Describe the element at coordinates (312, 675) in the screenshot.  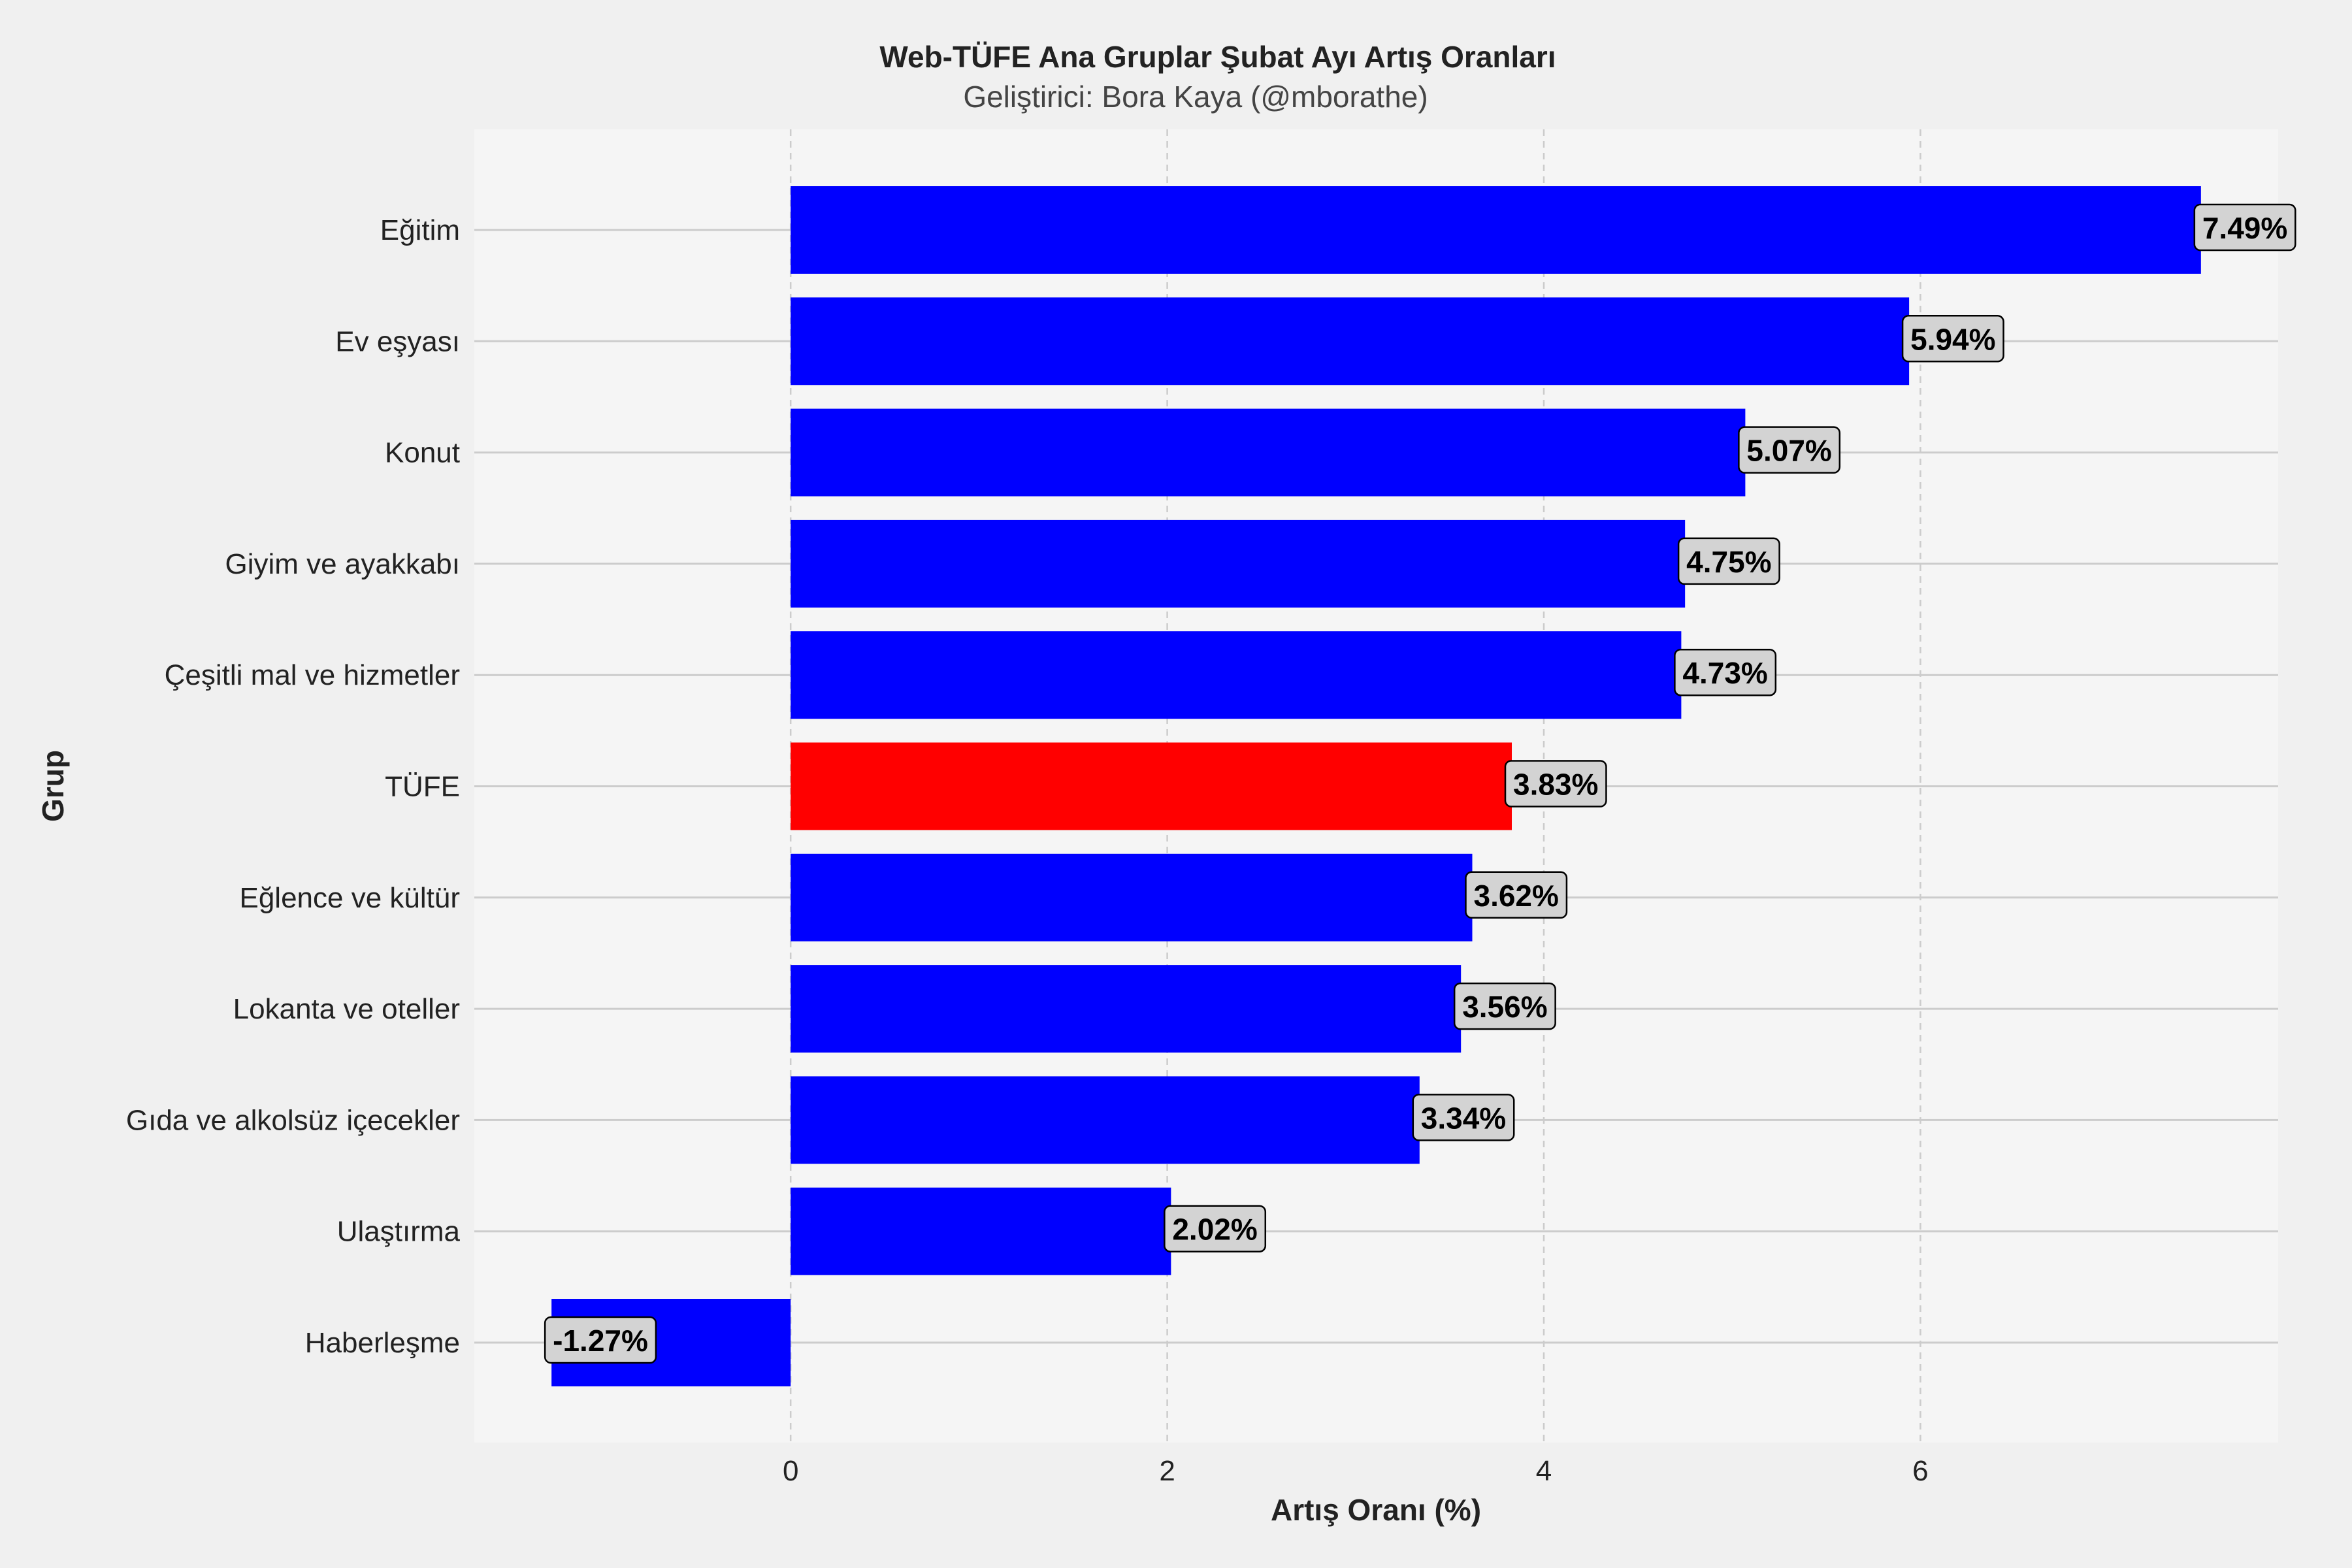
I see `y-tick-label: Çeşitli mal ve hizmetler` at that location.